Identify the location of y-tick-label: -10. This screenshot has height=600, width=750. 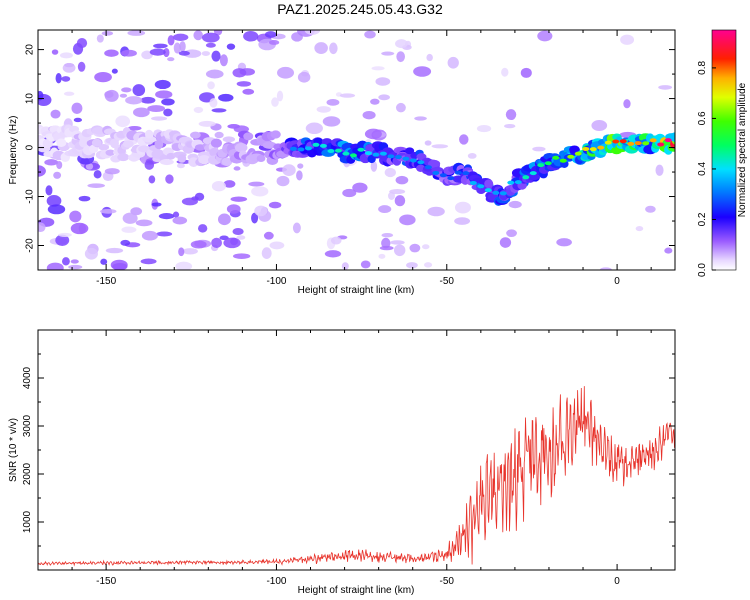
(30, 196).